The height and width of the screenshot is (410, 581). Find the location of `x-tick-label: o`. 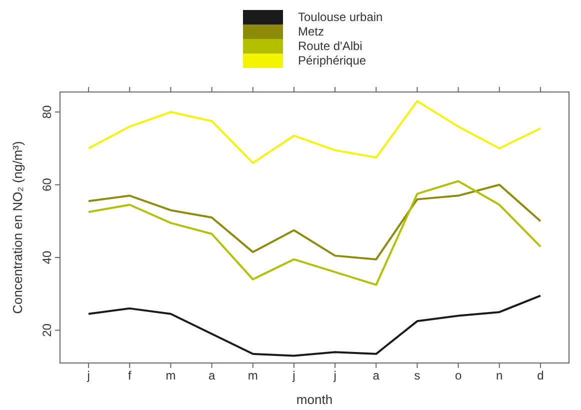

x-tick-label: o is located at coordinates (458, 375).